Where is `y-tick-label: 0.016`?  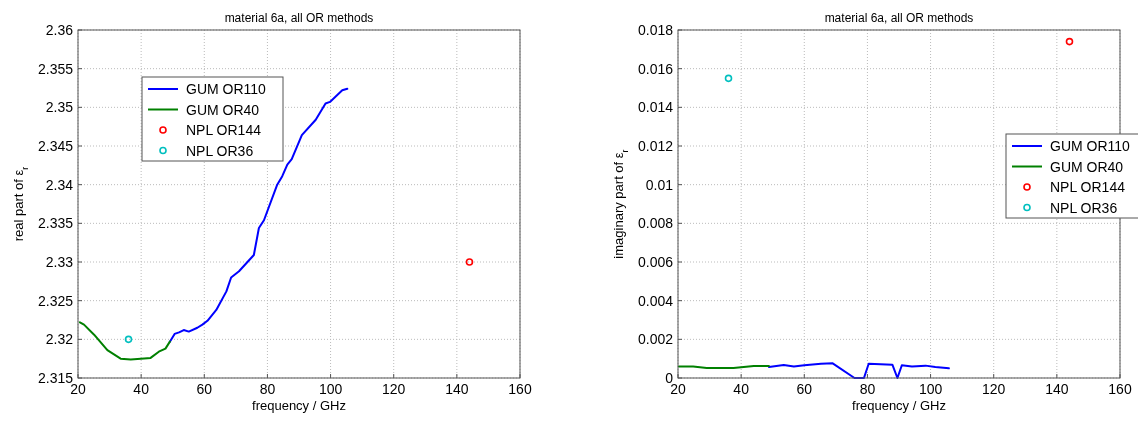
y-tick-label: 0.016 is located at coordinates (655, 68).